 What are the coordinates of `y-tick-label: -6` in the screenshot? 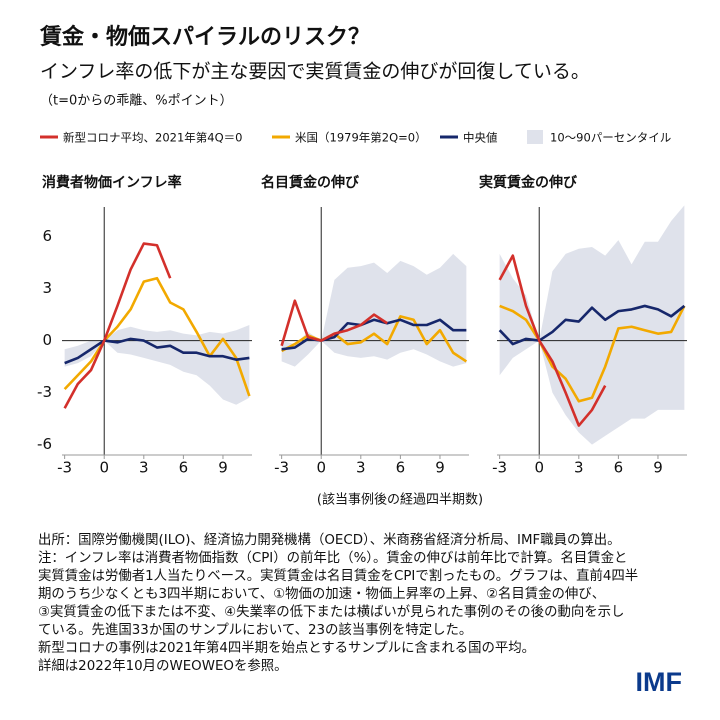 It's located at (44, 444).